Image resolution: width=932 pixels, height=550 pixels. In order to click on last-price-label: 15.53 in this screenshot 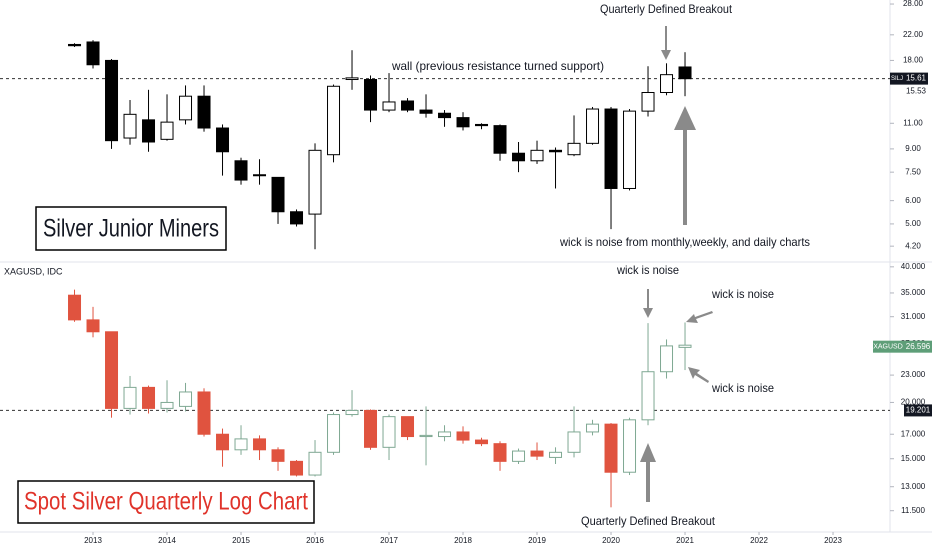, I will do `click(916, 91)`.